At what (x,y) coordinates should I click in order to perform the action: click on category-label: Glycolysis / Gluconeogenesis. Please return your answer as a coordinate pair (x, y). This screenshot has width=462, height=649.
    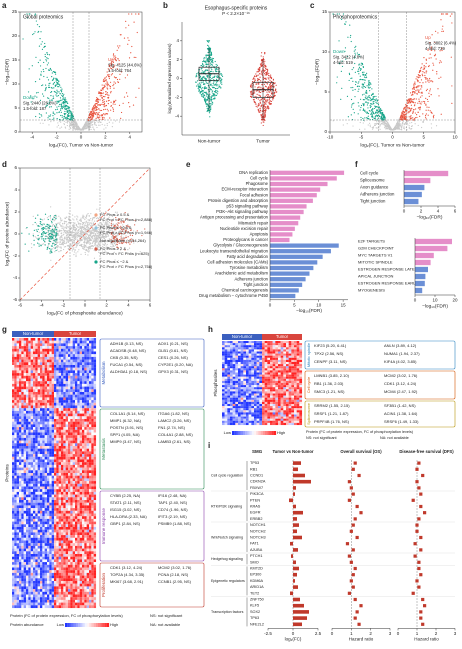
    Looking at the image, I should click on (240, 245).